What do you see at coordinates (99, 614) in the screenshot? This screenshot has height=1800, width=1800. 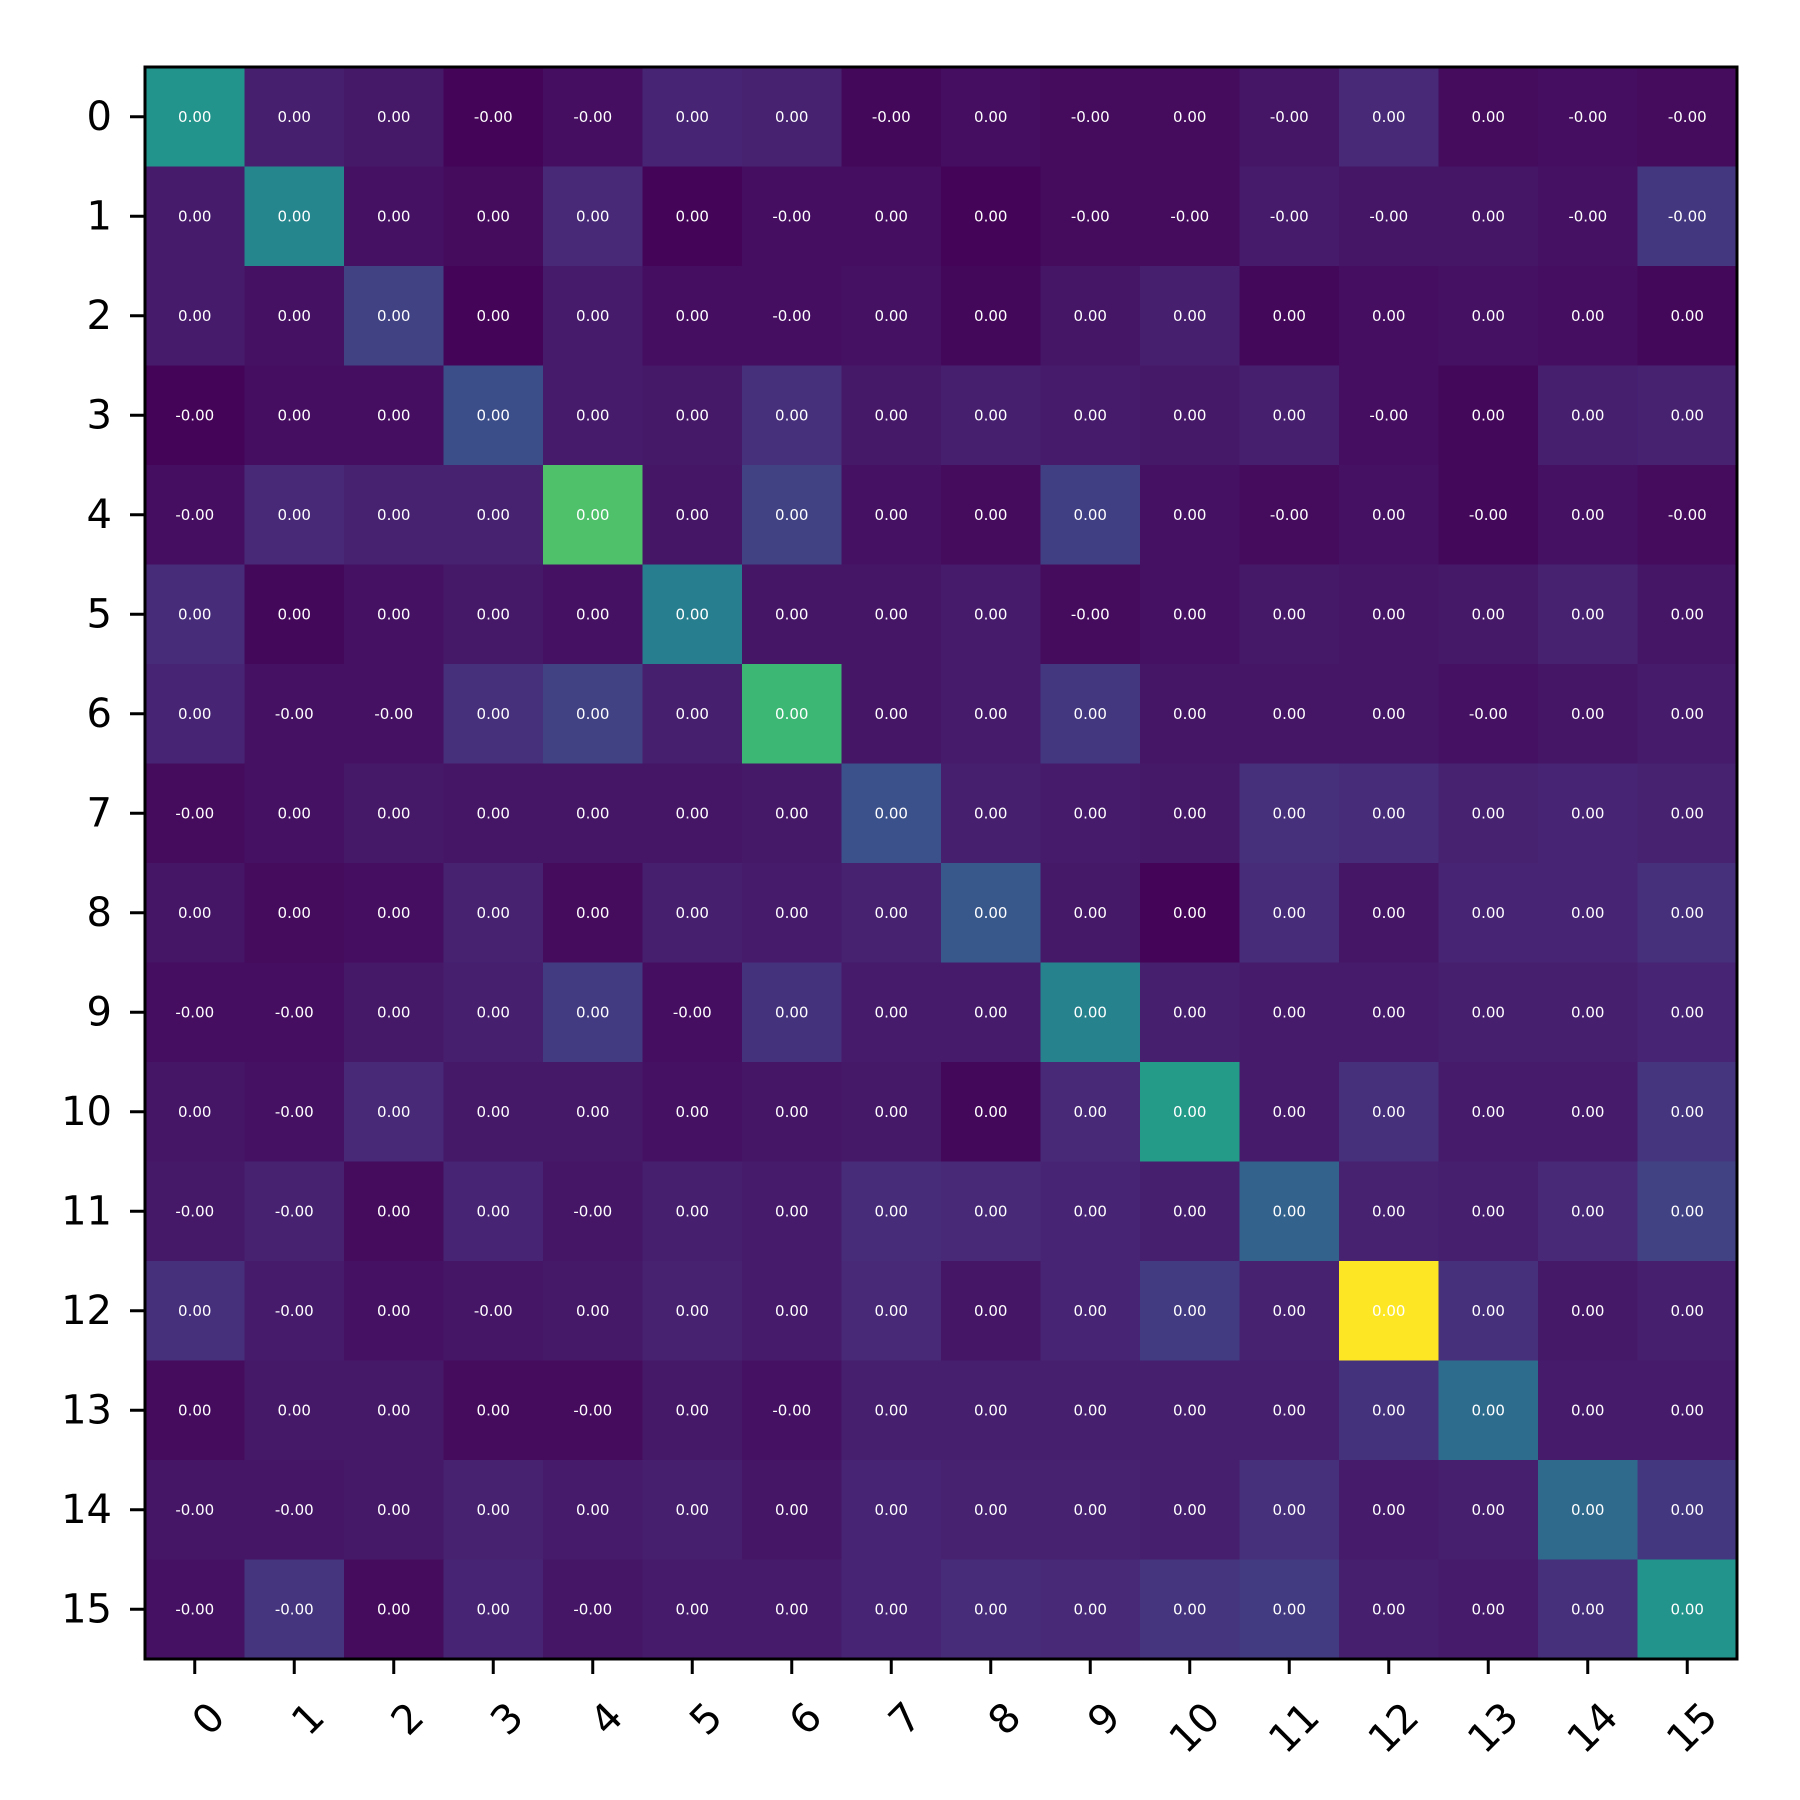 I see `y-tick-label: 5` at bounding box center [99, 614].